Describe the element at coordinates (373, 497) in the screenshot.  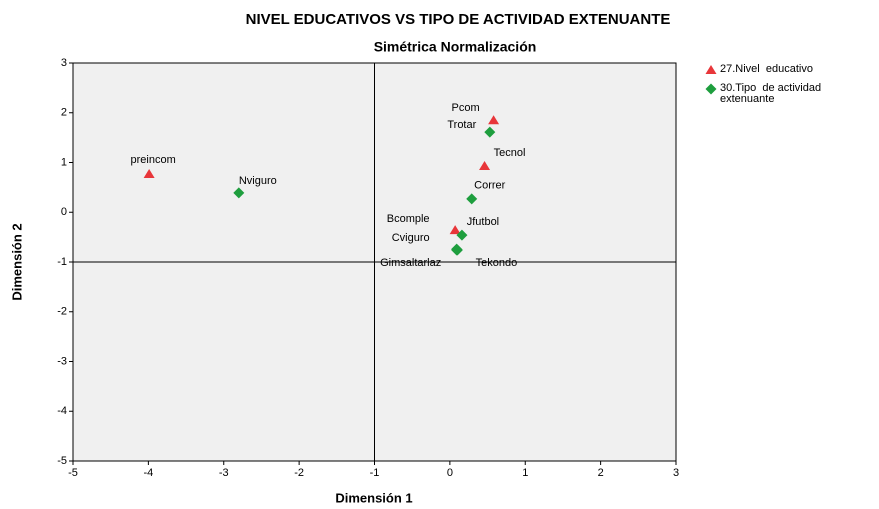
I see `x-axis-title: Dimensión 1` at that location.